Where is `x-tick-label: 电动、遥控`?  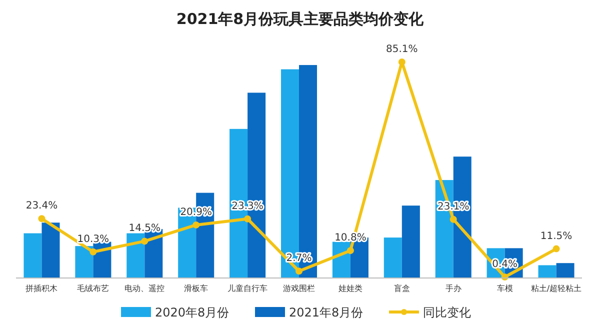
x-tick-label: 电动、遥控 is located at coordinates (144, 288).